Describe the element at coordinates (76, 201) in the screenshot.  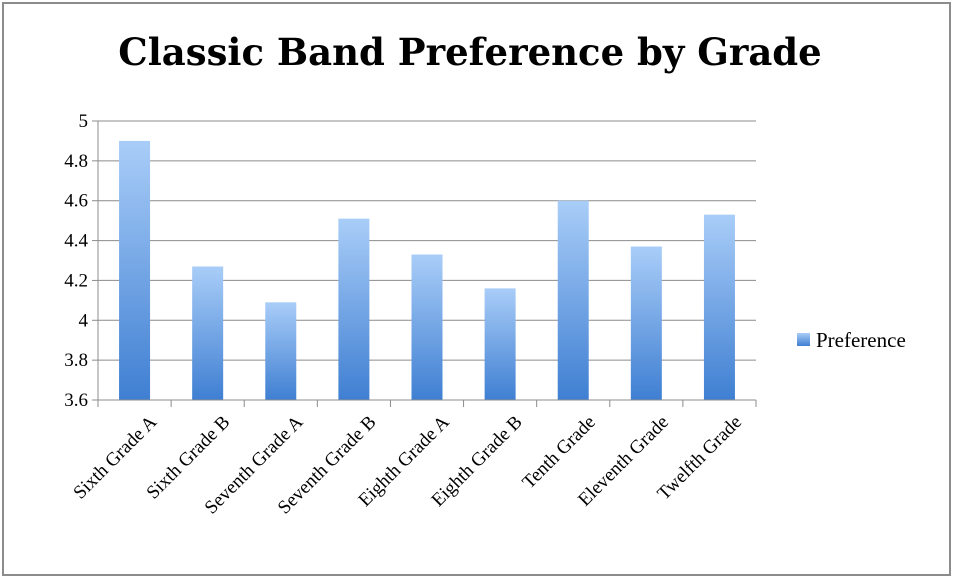
I see `y-tick-label: 4.6` at that location.